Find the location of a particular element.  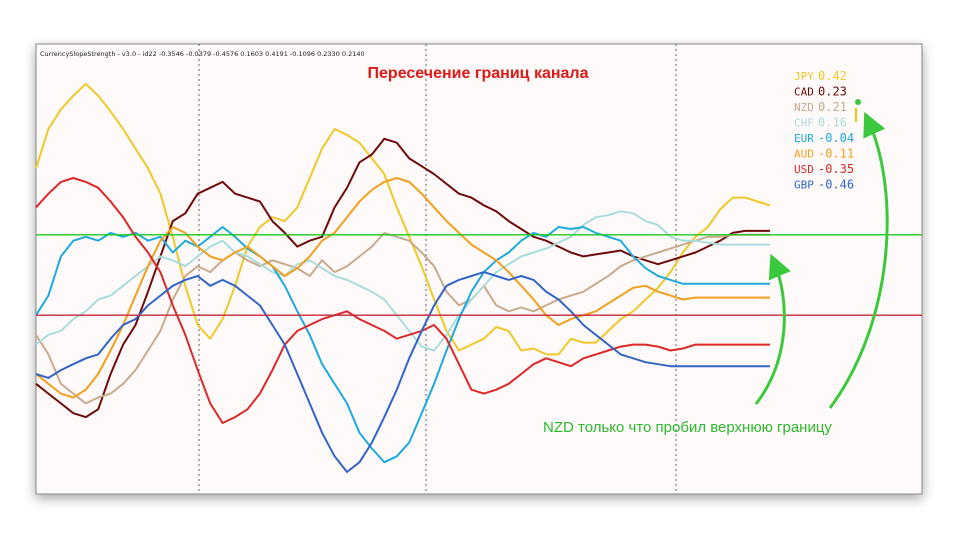

nzd-dot-marker is located at coordinates (858, 102).